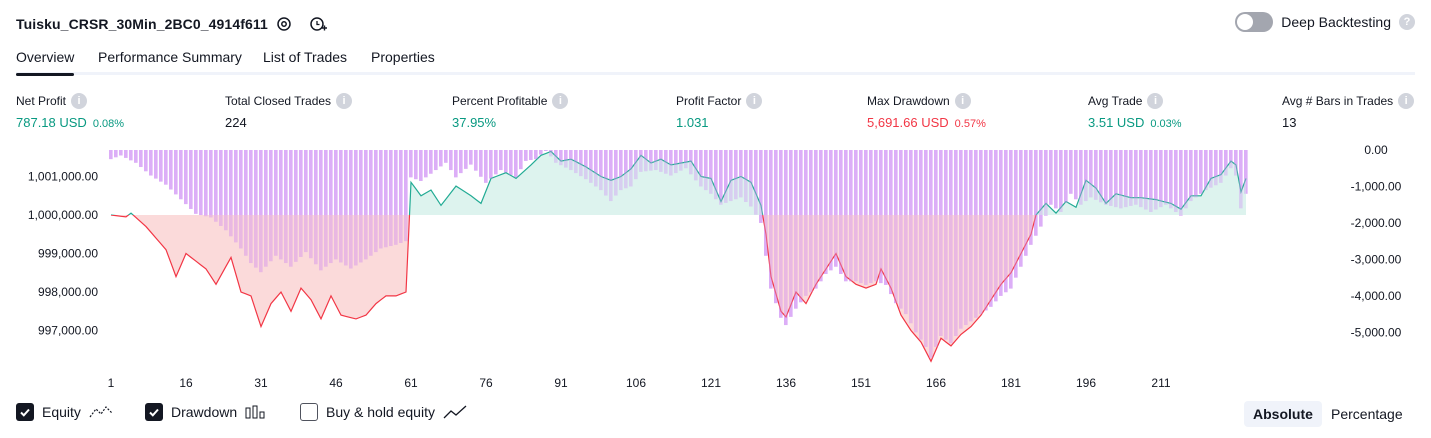 This screenshot has height=438, width=1431. Describe the element at coordinates (1348, 111) in the screenshot. I see `metric-avg-bars-in-trades: Avg # Bars in Trades i 13` at that location.